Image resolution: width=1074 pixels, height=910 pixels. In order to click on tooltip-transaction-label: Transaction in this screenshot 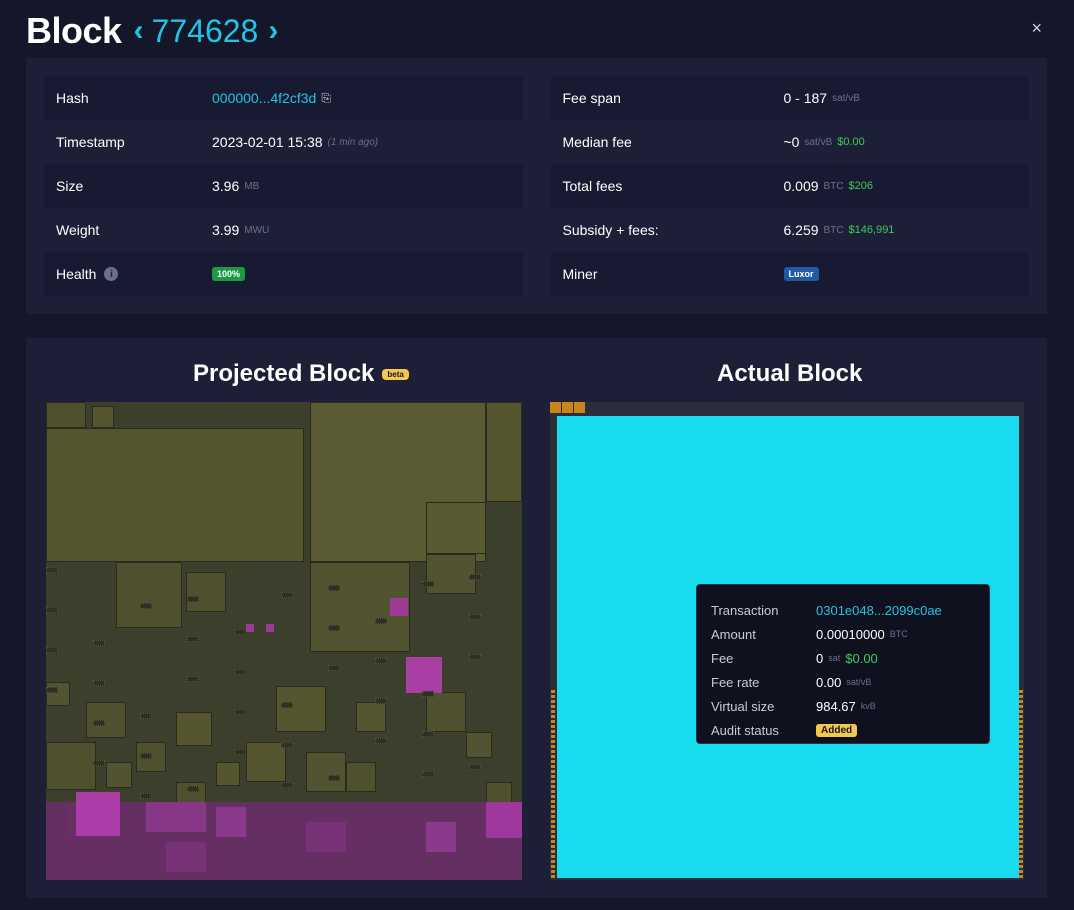, I will do `click(745, 610)`.